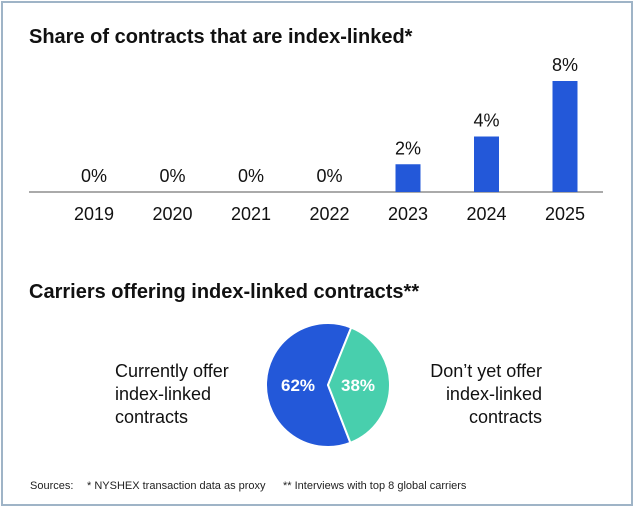 The height and width of the screenshot is (507, 634). Describe the element at coordinates (565, 214) in the screenshot. I see `x-tick-2025: 2025` at that location.